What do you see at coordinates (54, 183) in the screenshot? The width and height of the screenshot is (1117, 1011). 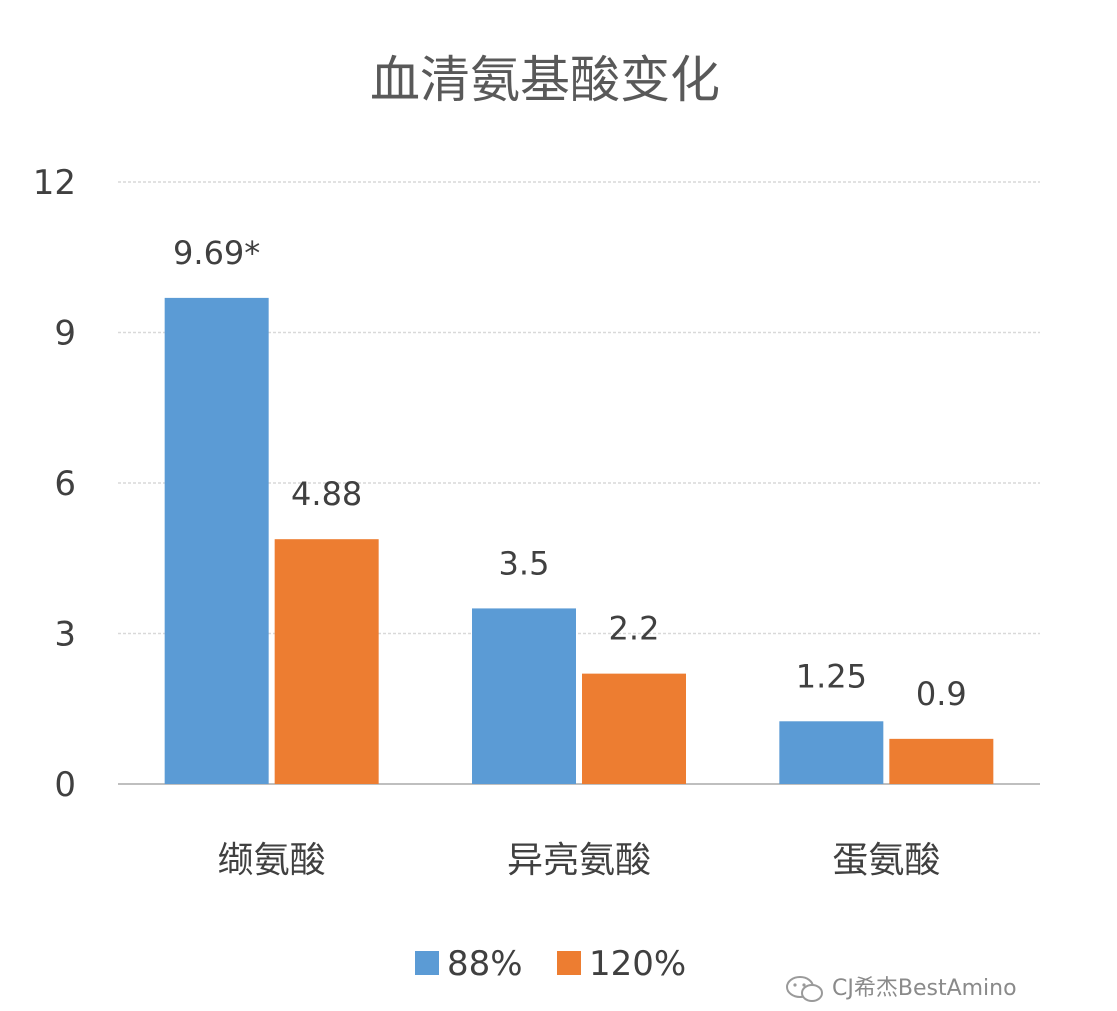 I see `y-tick-label: 12` at bounding box center [54, 183].